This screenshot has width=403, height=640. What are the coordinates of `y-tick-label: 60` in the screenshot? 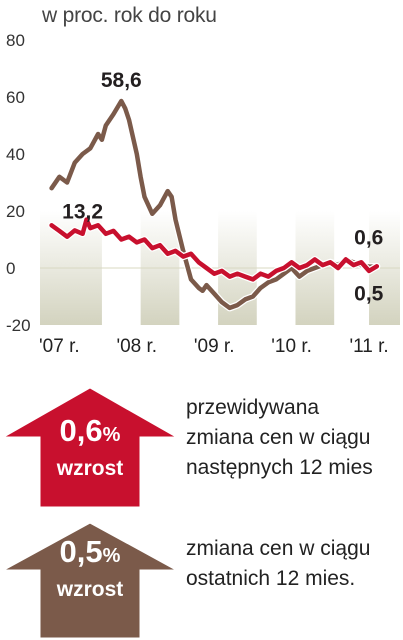 It's located at (15, 97).